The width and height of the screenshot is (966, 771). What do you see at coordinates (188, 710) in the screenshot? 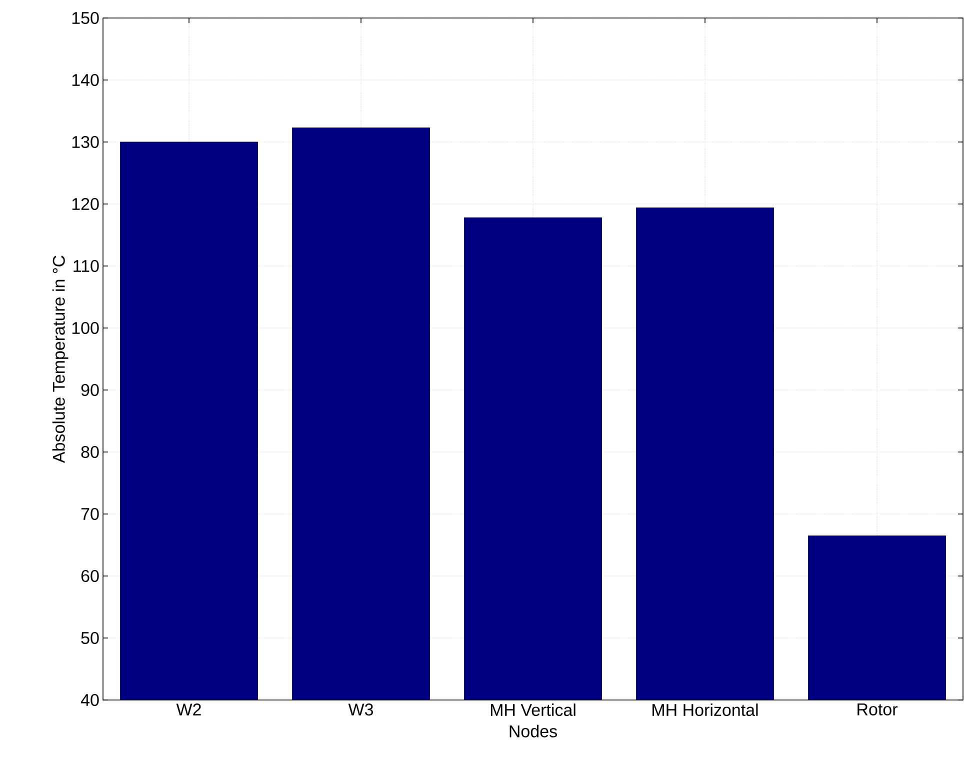
I see `x-tick-label: W2` at bounding box center [188, 710].